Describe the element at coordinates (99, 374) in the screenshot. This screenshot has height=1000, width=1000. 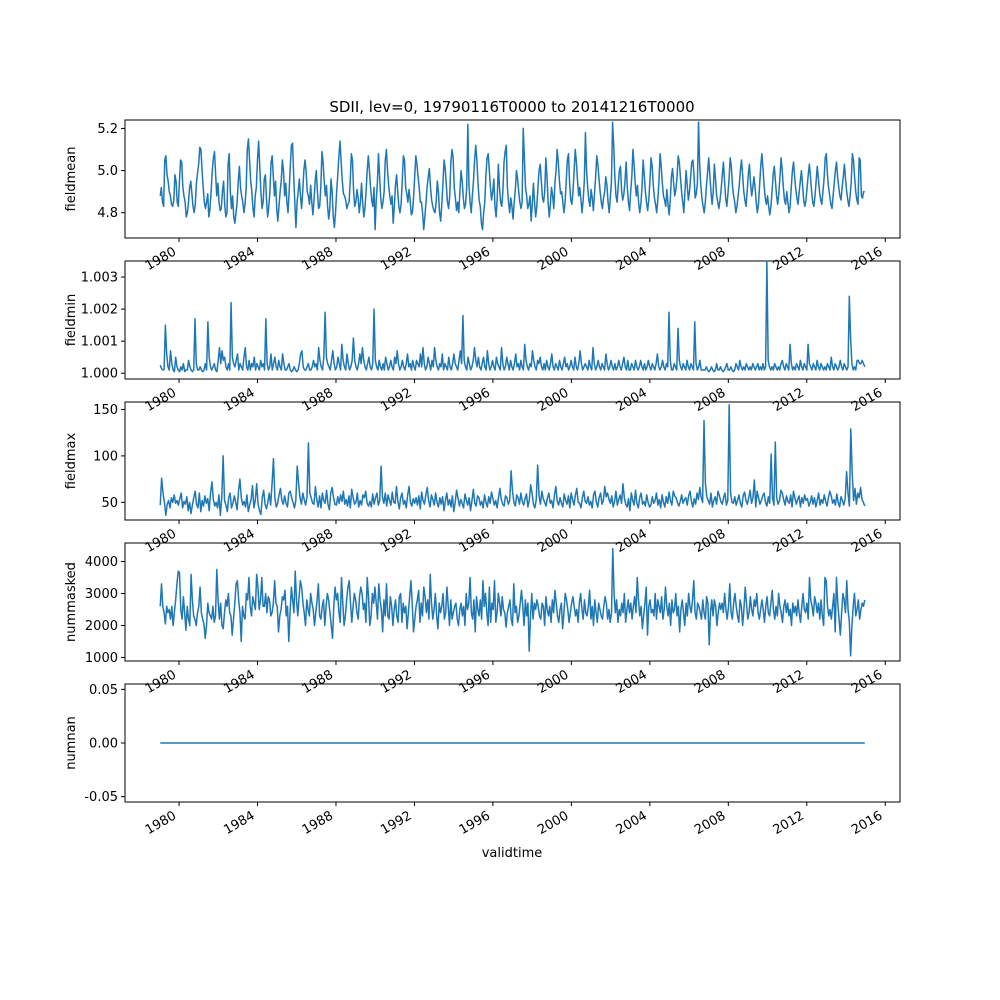
I see `y-tick-label: 1.000` at that location.